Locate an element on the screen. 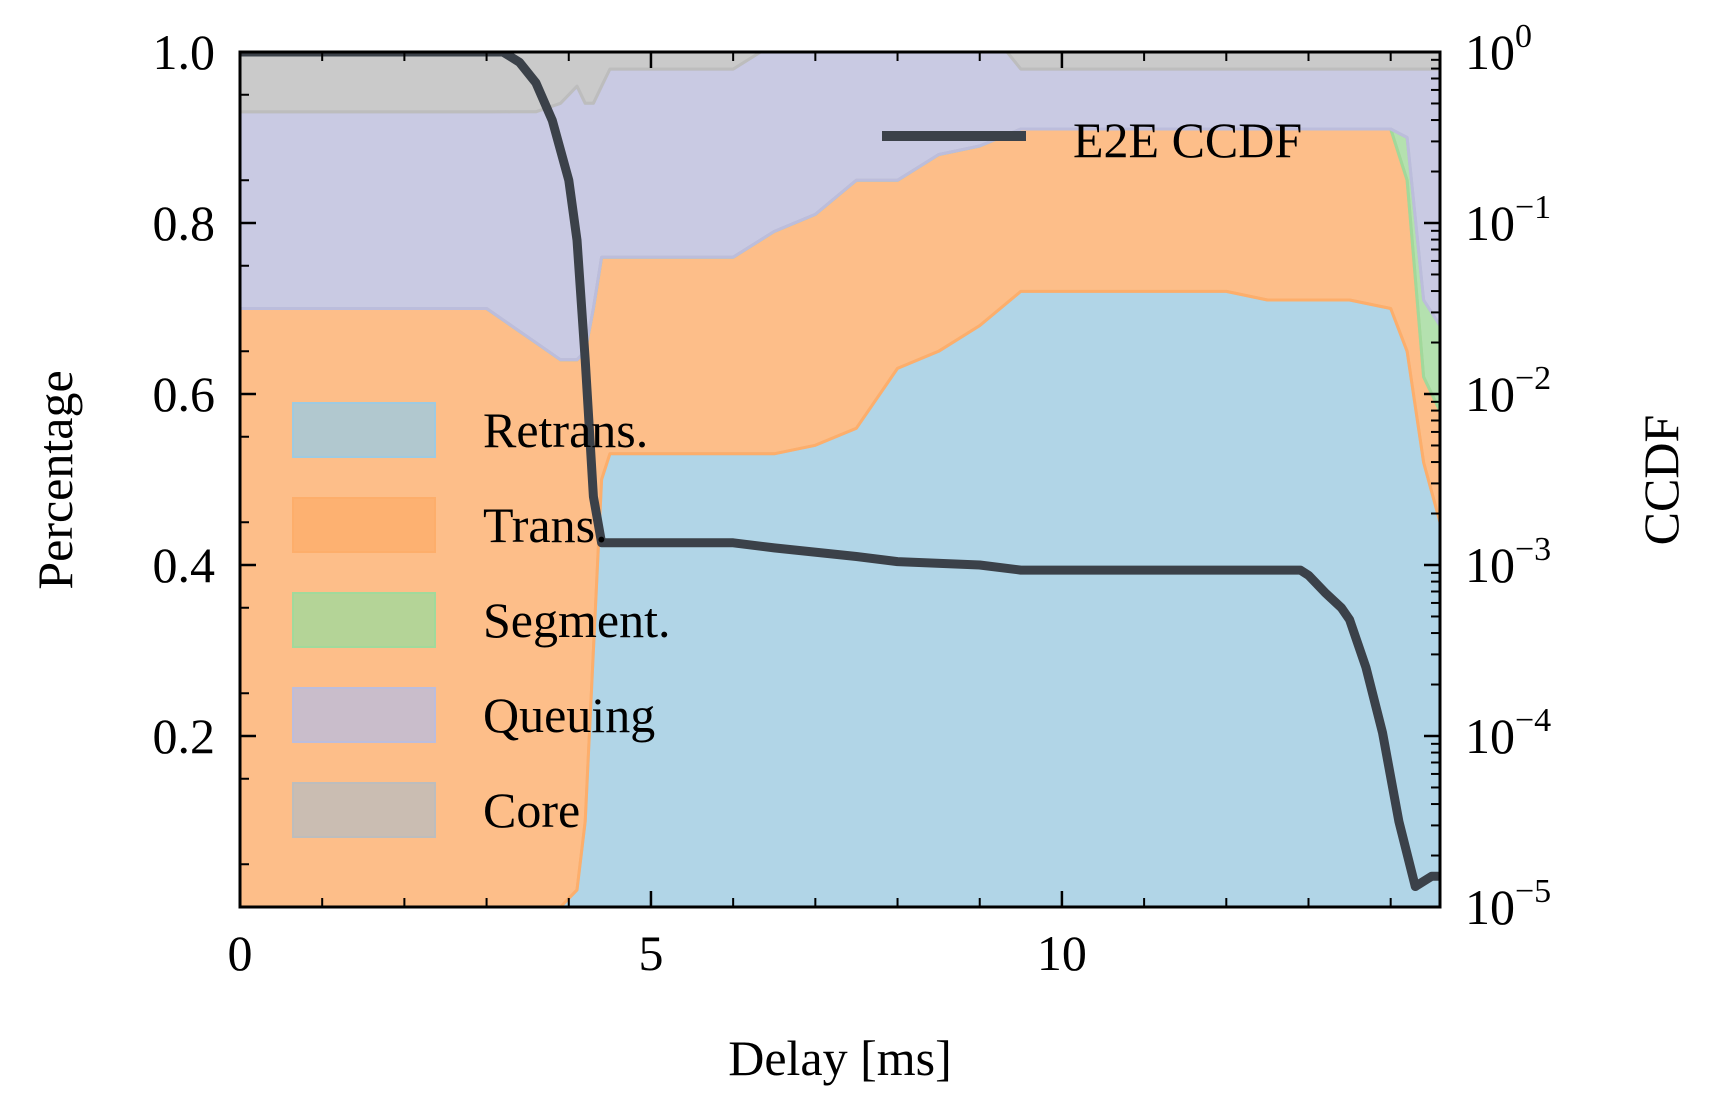  y2-tick-label: 10⁻³ is located at coordinates (1508, 562).